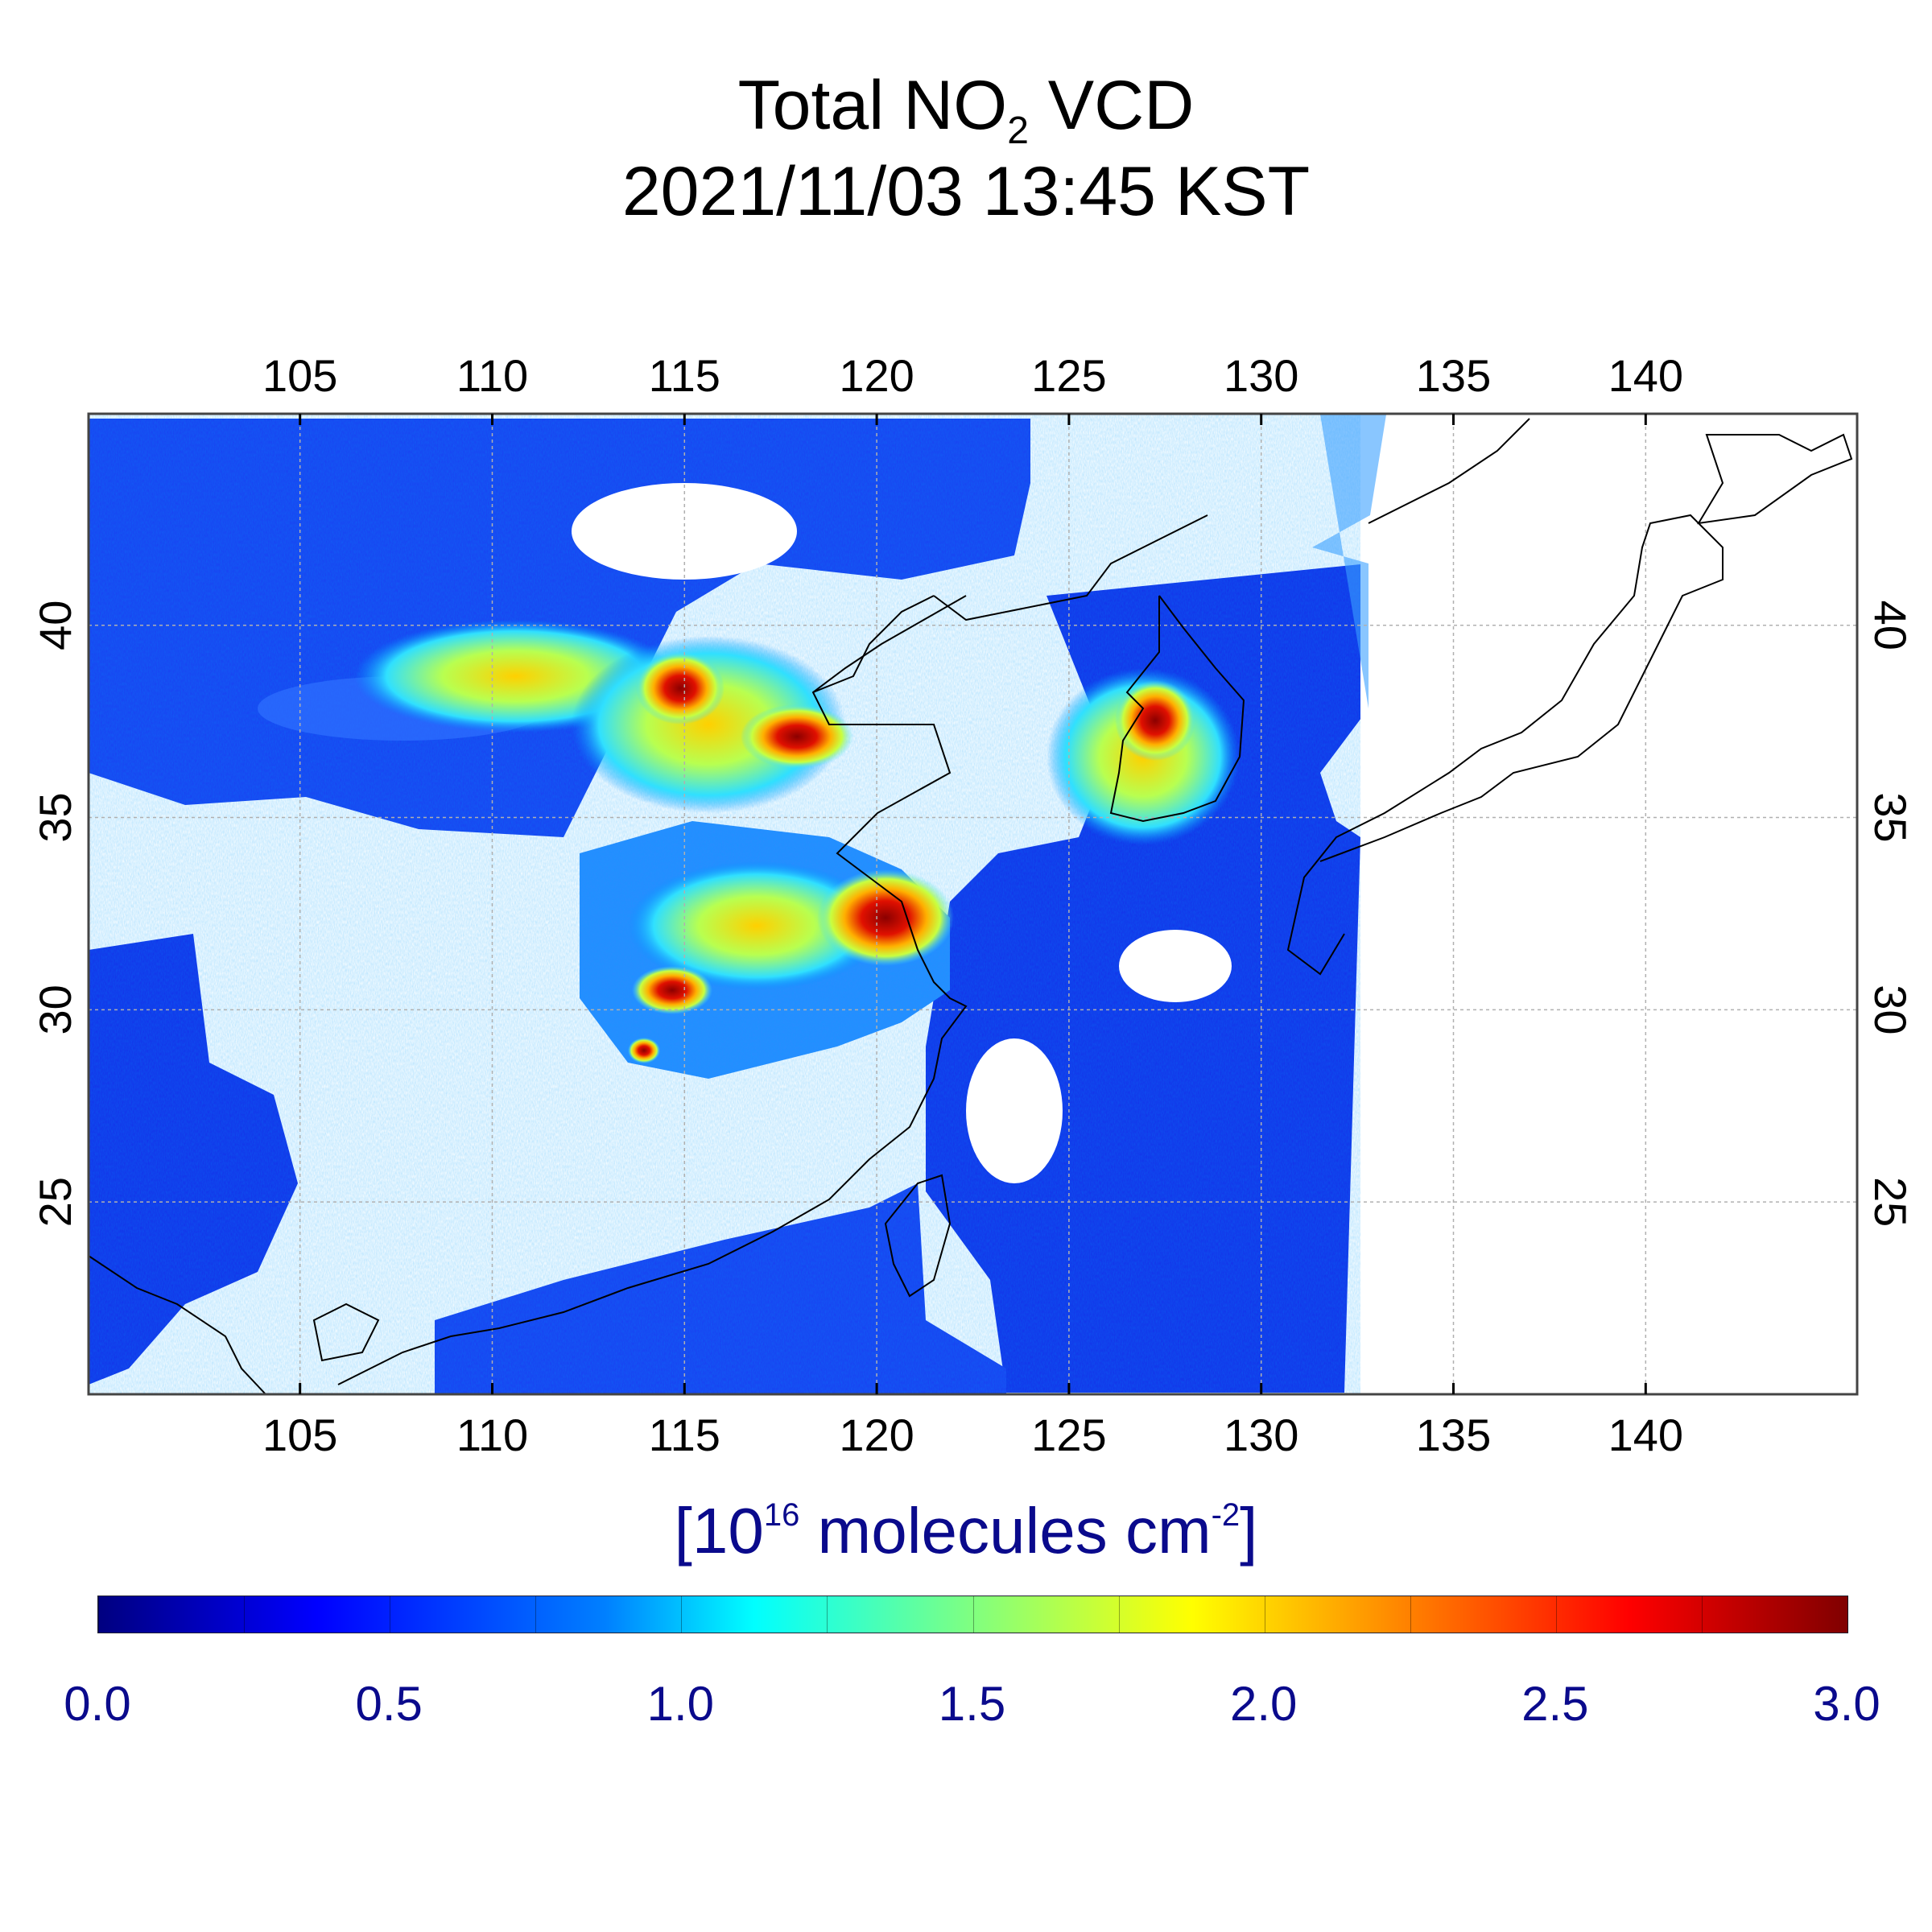 This screenshot has width=1932, height=1932. I want to click on lon-tick-label-bottom: 120, so click(876, 1435).